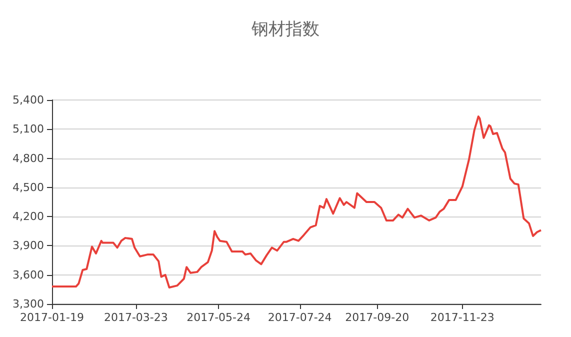  I want to click on x-tick-label: 2017-07-24, so click(300, 317).